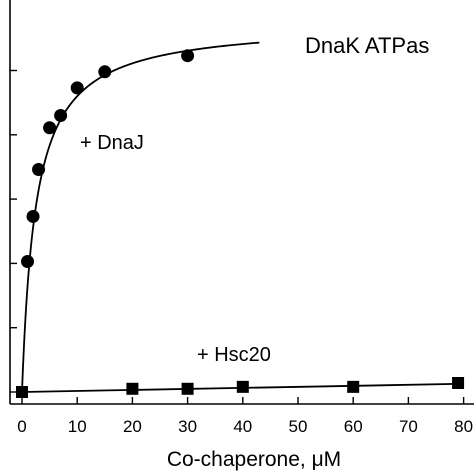 This screenshot has width=474, height=474. Describe the element at coordinates (367, 45) in the screenshot. I see `chart-title: DnaK ATPas` at that location.